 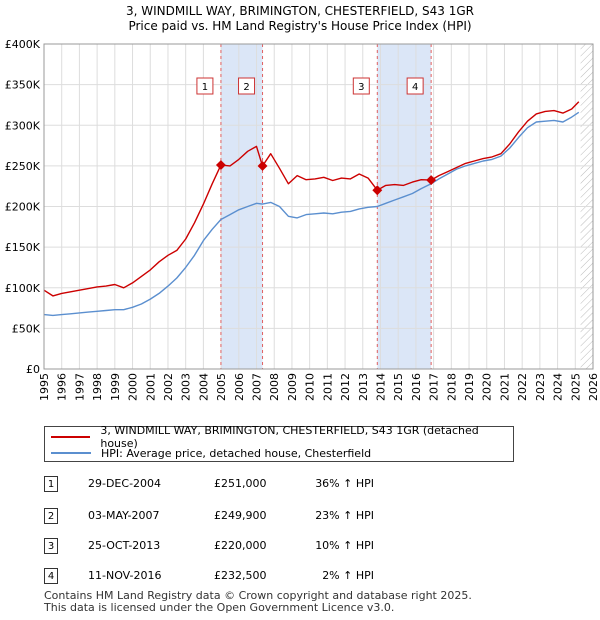 What do you see at coordinates (558, 387) in the screenshot?
I see `x-tick-label: 2024` at bounding box center [558, 387].